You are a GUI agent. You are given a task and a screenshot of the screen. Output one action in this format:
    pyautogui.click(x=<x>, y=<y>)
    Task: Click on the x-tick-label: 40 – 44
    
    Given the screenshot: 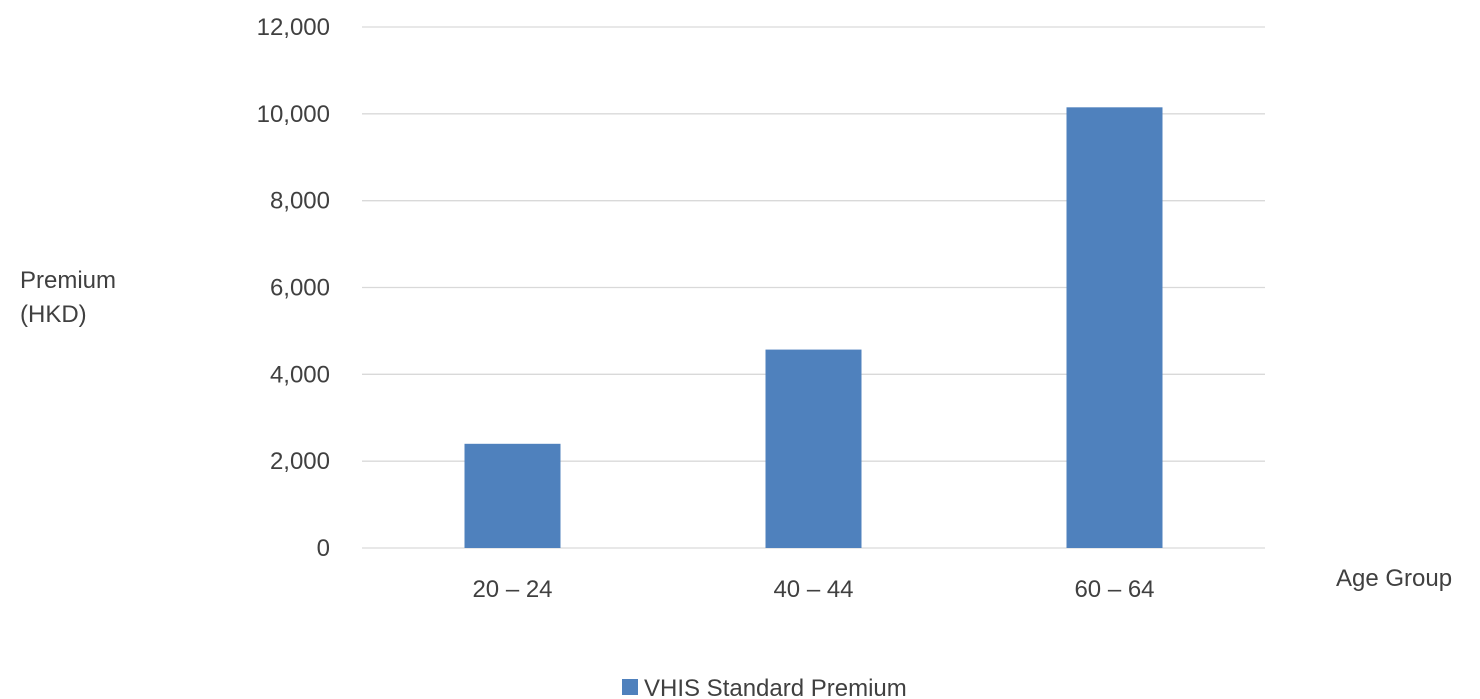 What is the action you would take?
    pyautogui.click(x=813, y=589)
    